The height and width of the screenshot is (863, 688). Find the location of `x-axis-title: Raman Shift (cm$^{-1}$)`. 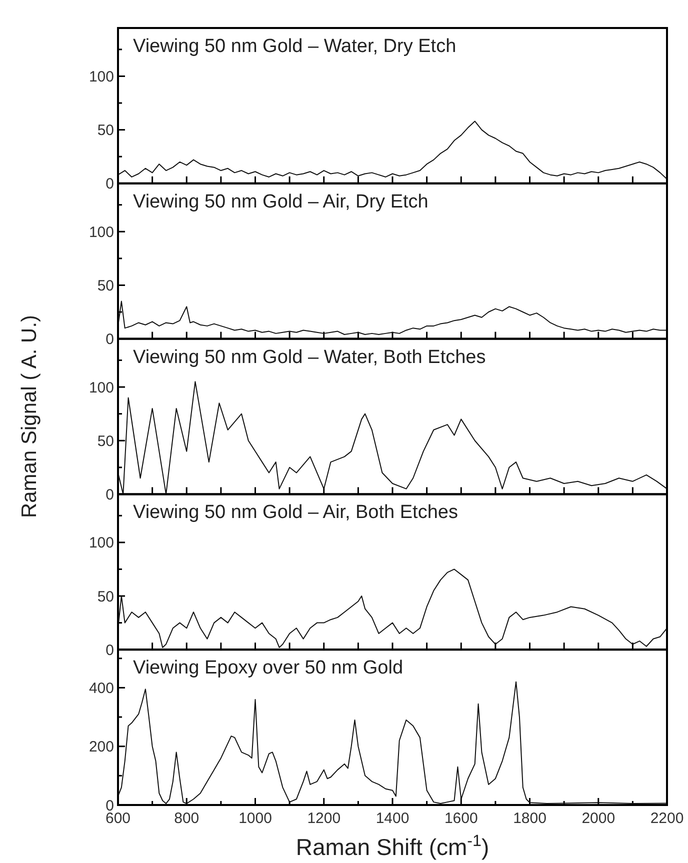

x-axis-title: Raman Shift (cm$^{-1}$) is located at coordinates (393, 846).